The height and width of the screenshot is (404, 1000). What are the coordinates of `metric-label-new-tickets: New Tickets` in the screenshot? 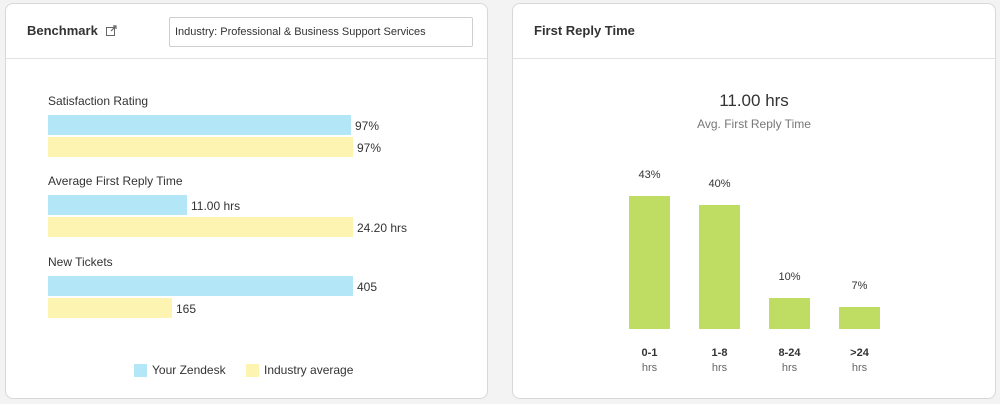 It's located at (80, 262).